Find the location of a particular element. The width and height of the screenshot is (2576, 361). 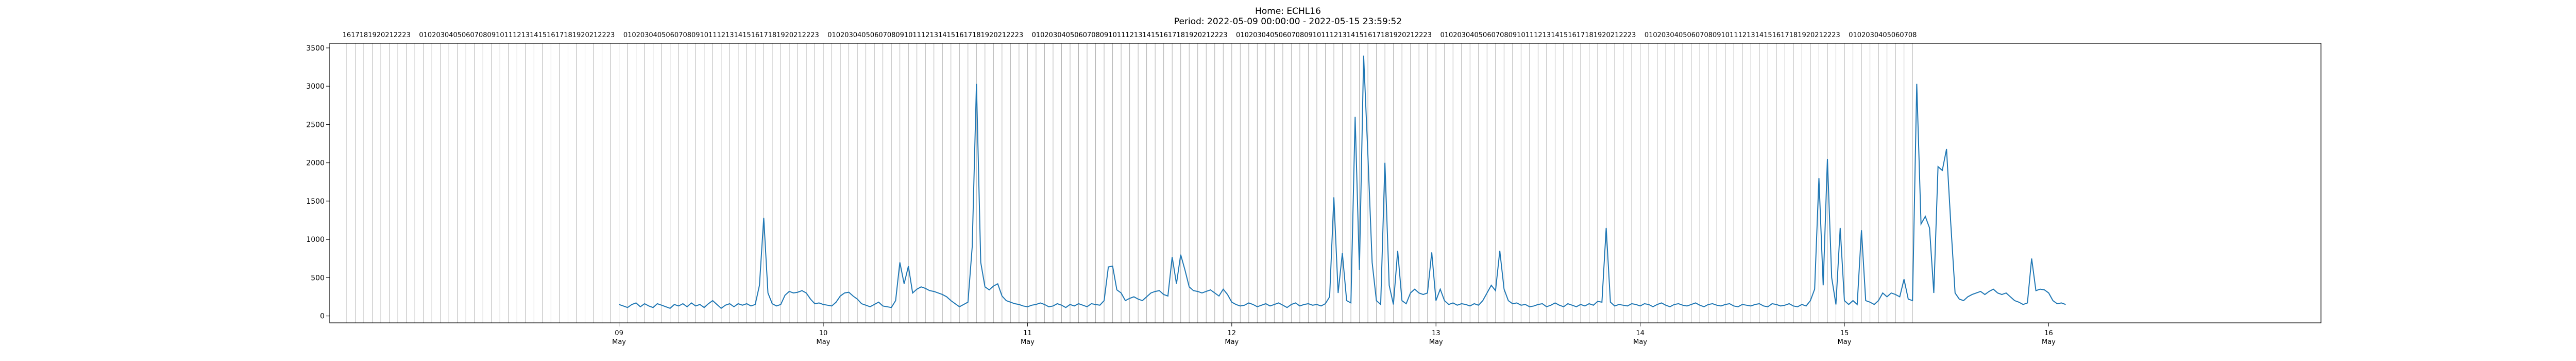

y-tick-label: 3000 is located at coordinates (315, 87).